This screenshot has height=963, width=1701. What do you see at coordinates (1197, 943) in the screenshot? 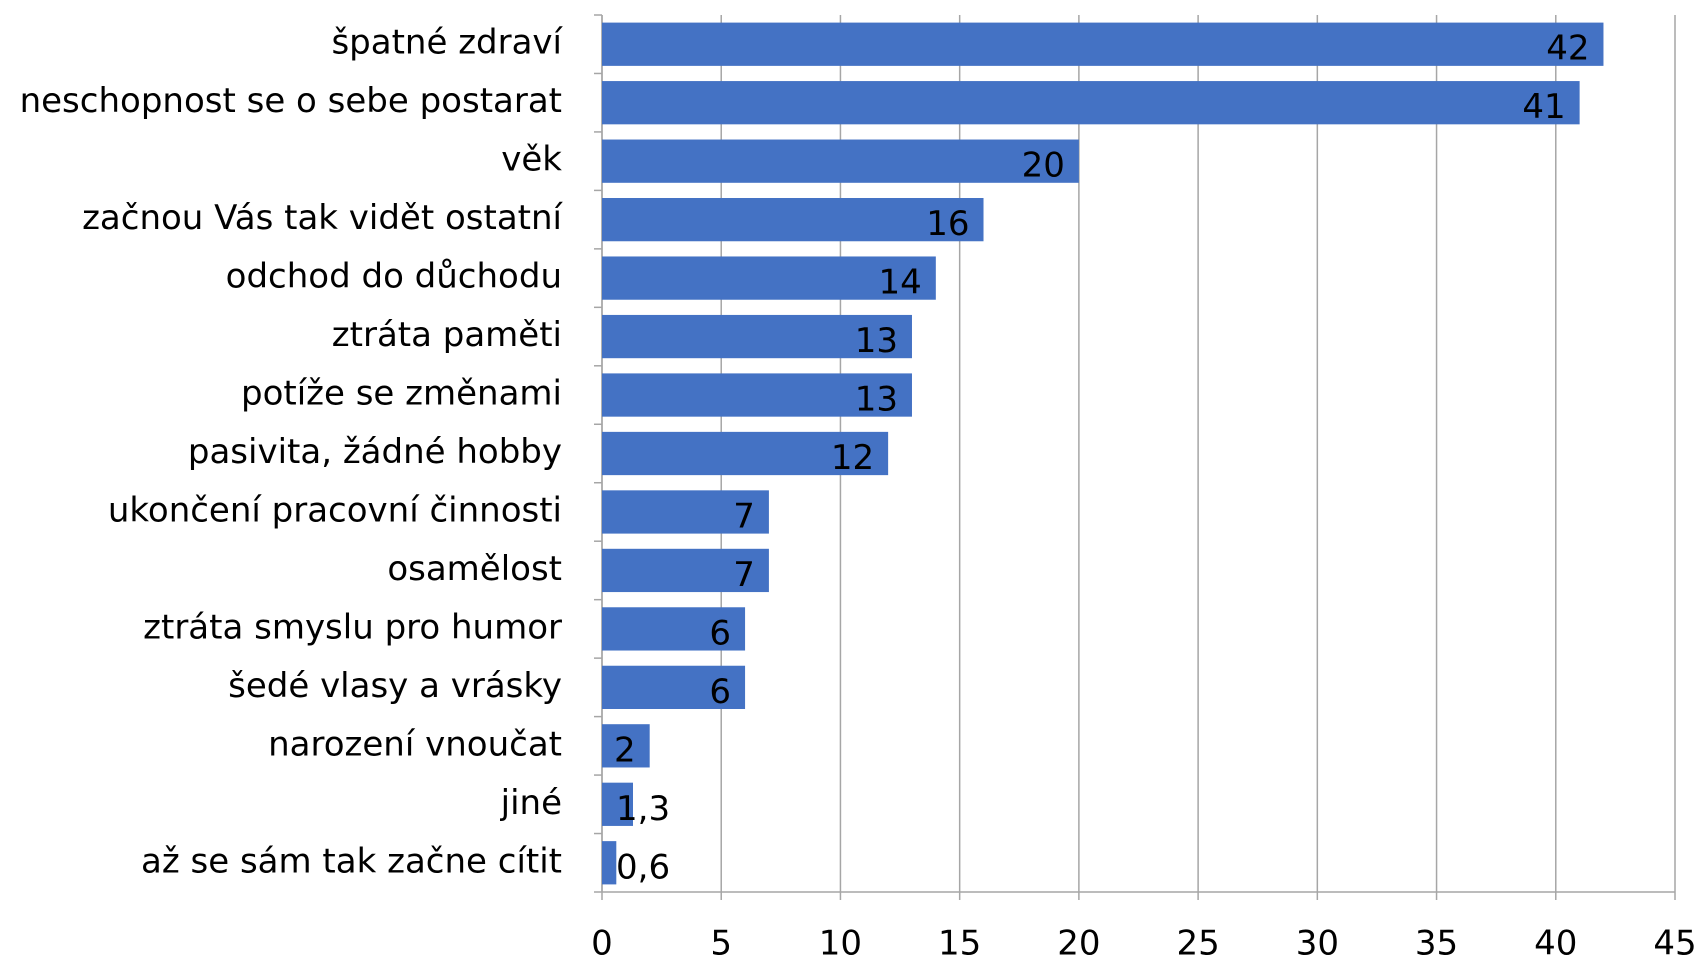
I see `x-tick-label: 25` at bounding box center [1197, 943].